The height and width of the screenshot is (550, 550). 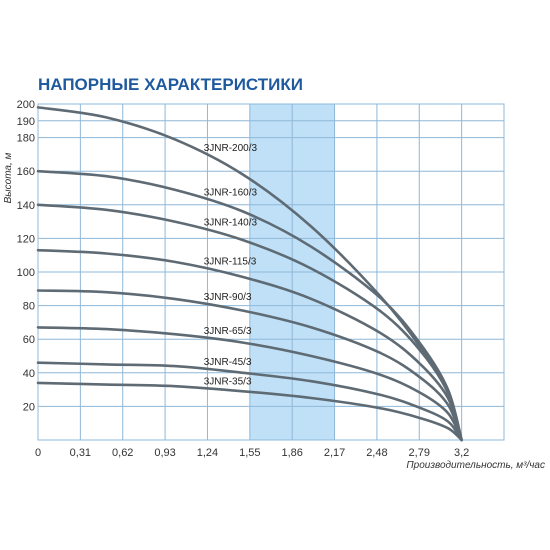 What do you see at coordinates (38, 453) in the screenshot?
I see `x-tick-label: 0` at bounding box center [38, 453].